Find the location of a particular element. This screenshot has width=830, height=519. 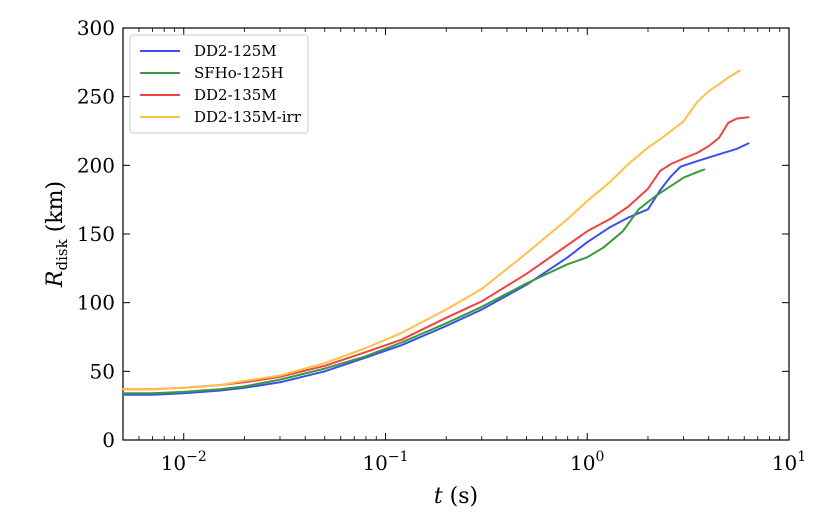

legend: DD2-125M SFHo-125H DD2-135M DD2-135M-irr is located at coordinates (219, 84).